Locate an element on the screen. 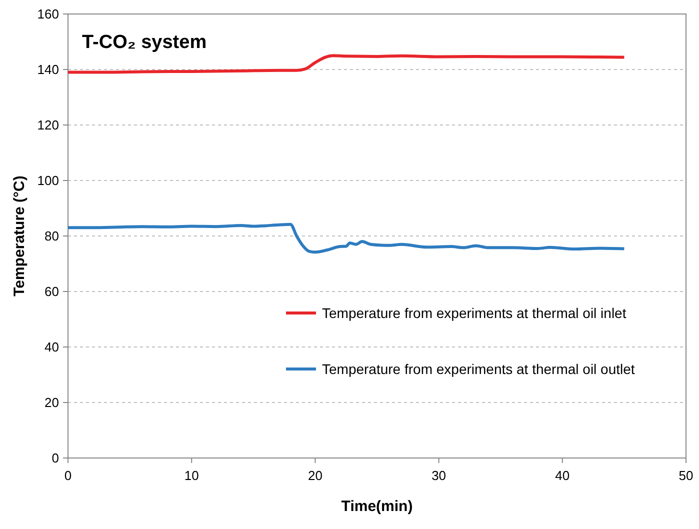 This screenshot has width=699, height=529. legend-label: Temperature from experiments at thermal oil outlet is located at coordinates (478, 368).